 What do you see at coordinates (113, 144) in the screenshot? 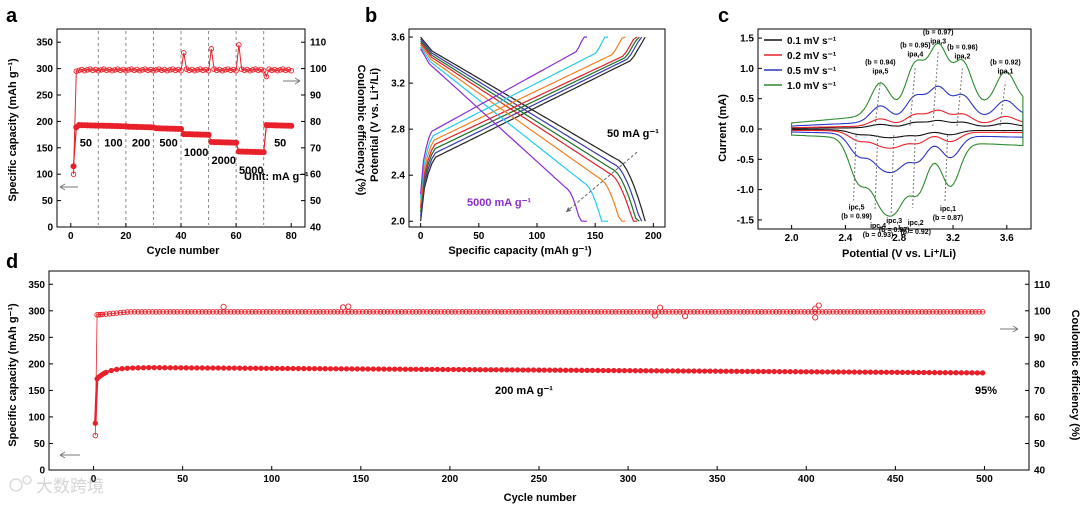
I see `panel-a-rate-label: 100` at bounding box center [113, 144].